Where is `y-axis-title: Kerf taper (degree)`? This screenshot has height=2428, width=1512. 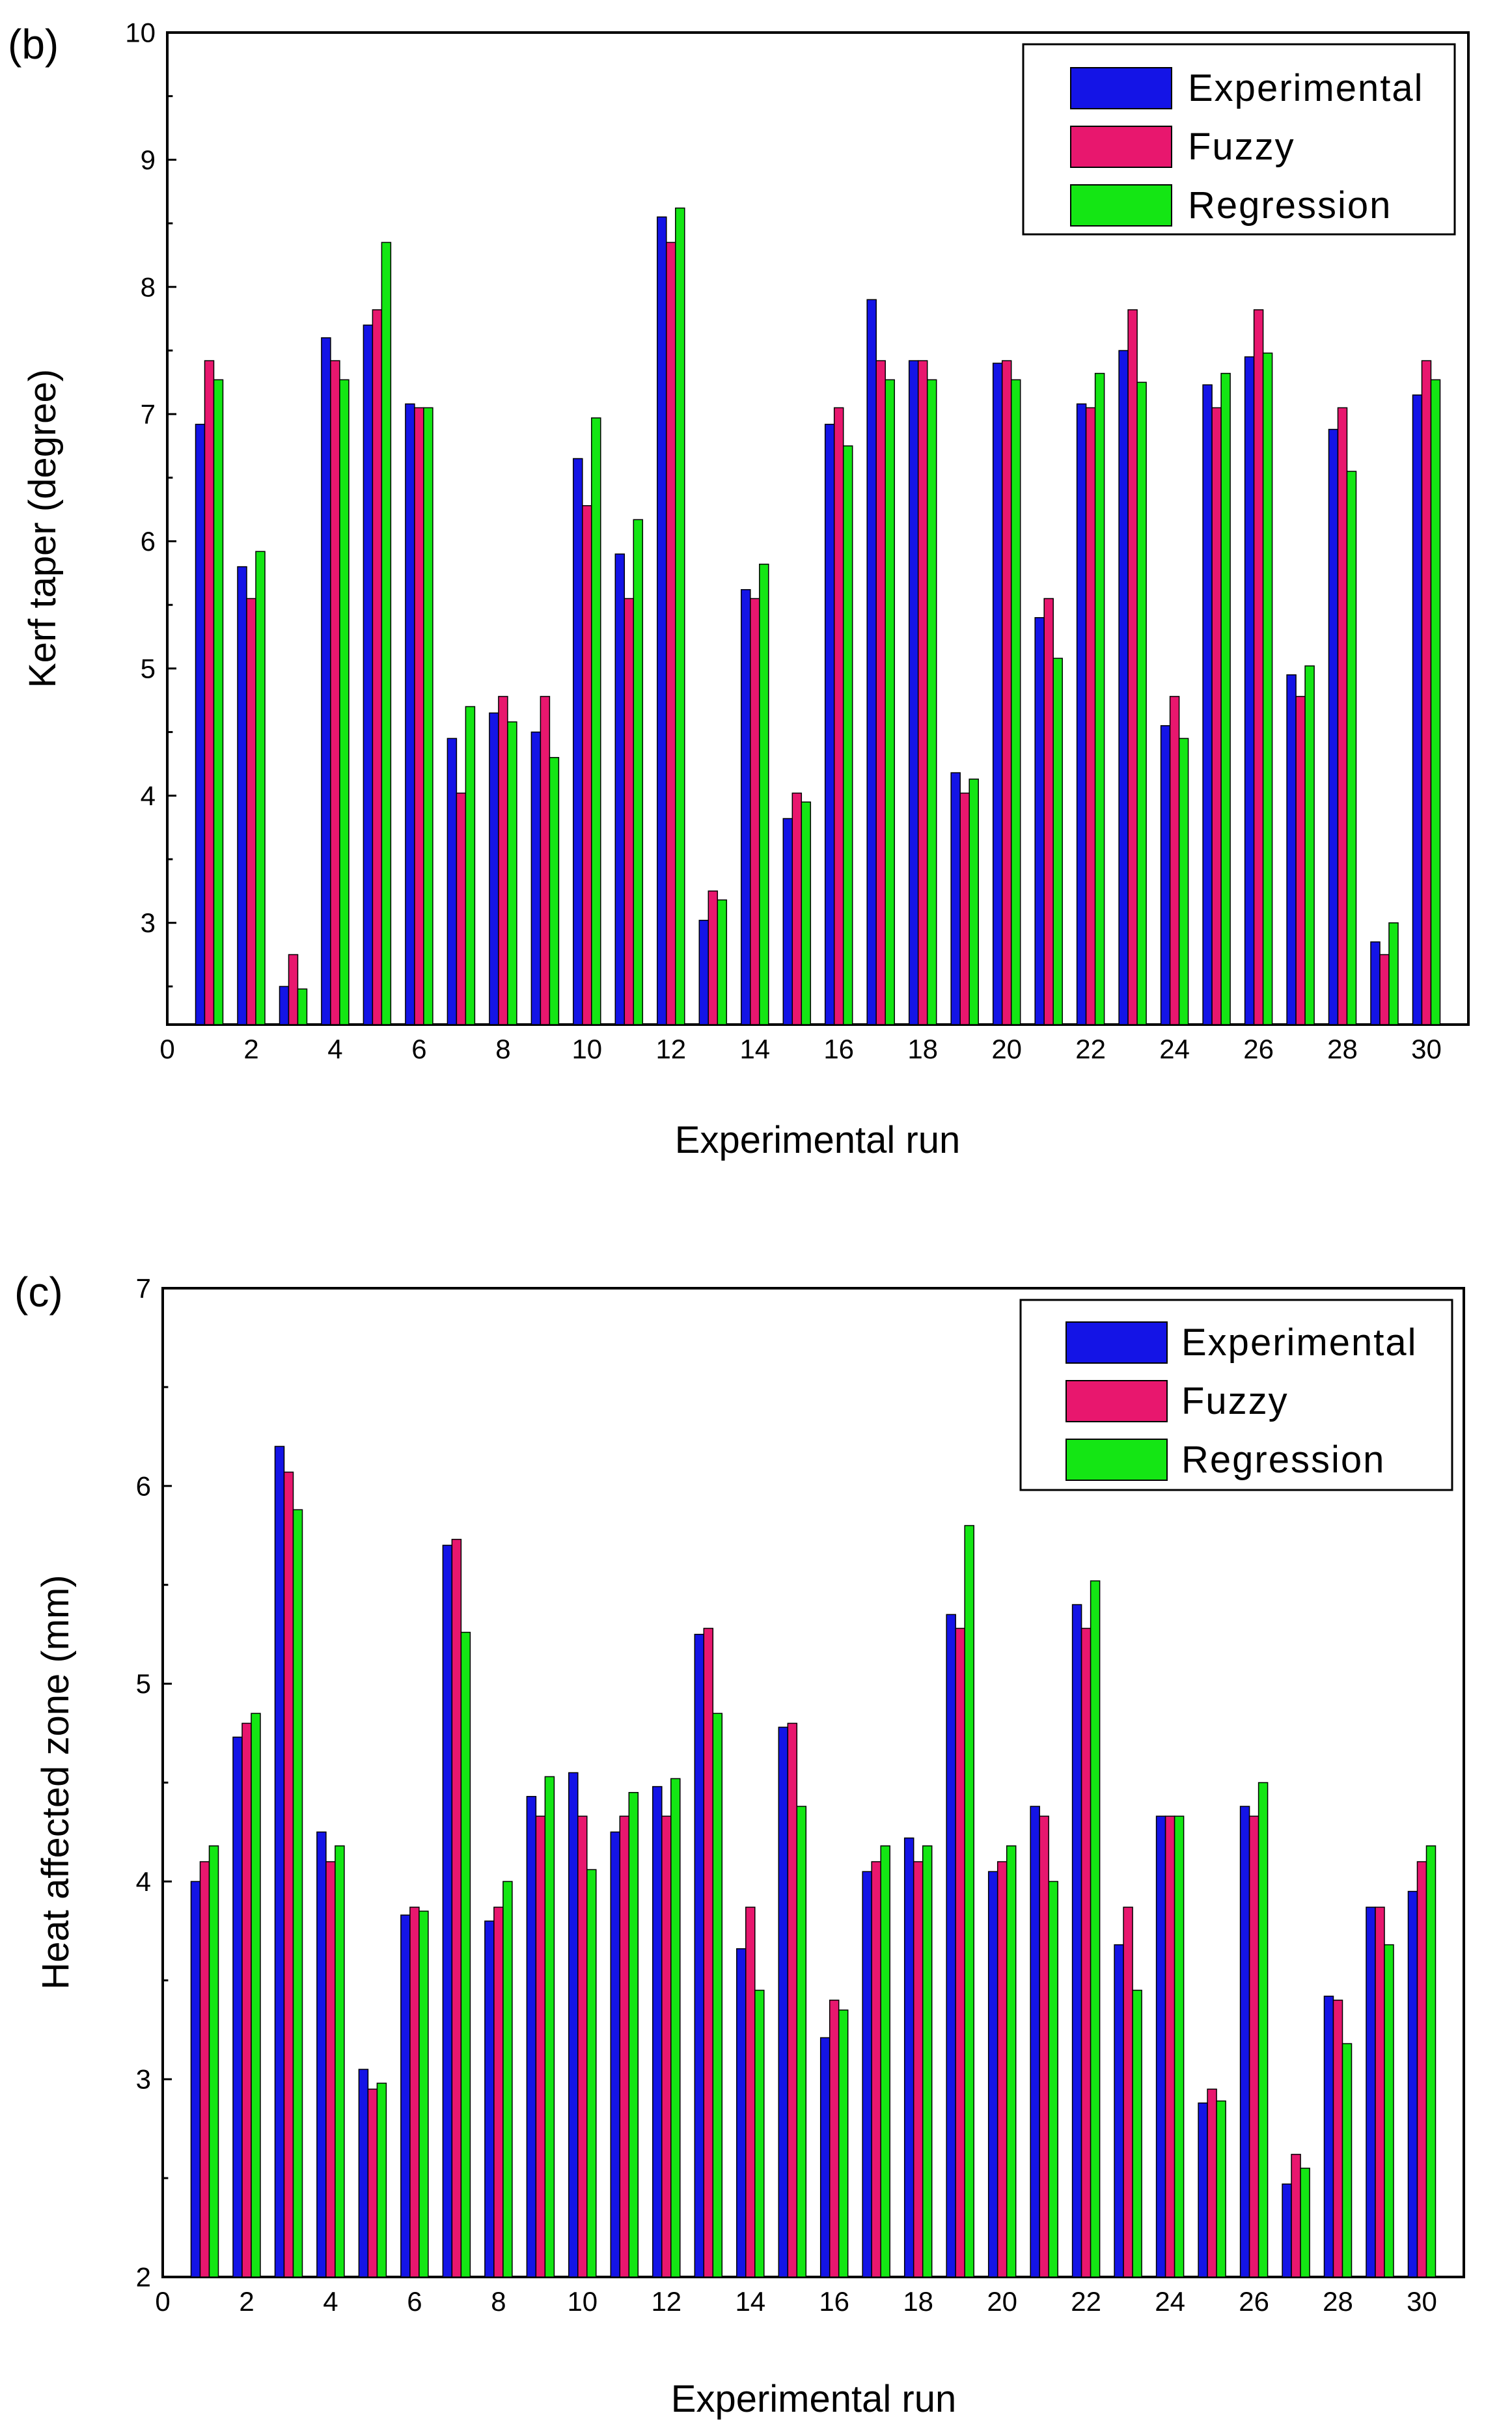 y-axis-title: Kerf taper (degree) is located at coordinates (42, 529).